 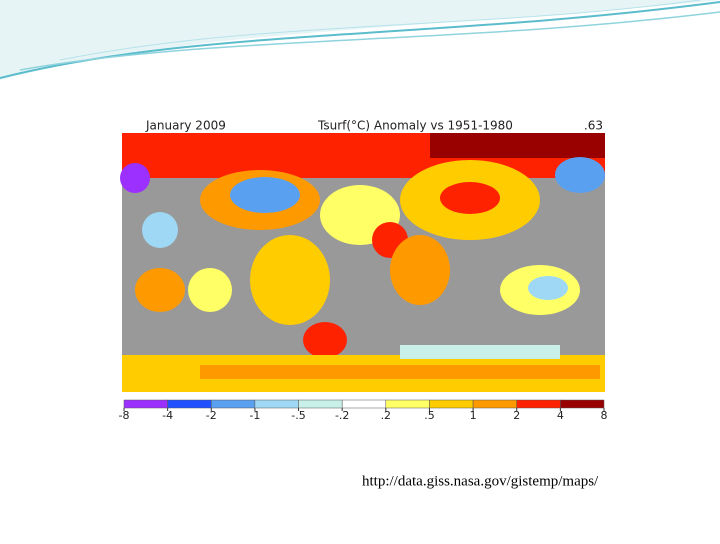 What do you see at coordinates (516, 415) in the screenshot?
I see `legend-tick-label: 2` at bounding box center [516, 415].